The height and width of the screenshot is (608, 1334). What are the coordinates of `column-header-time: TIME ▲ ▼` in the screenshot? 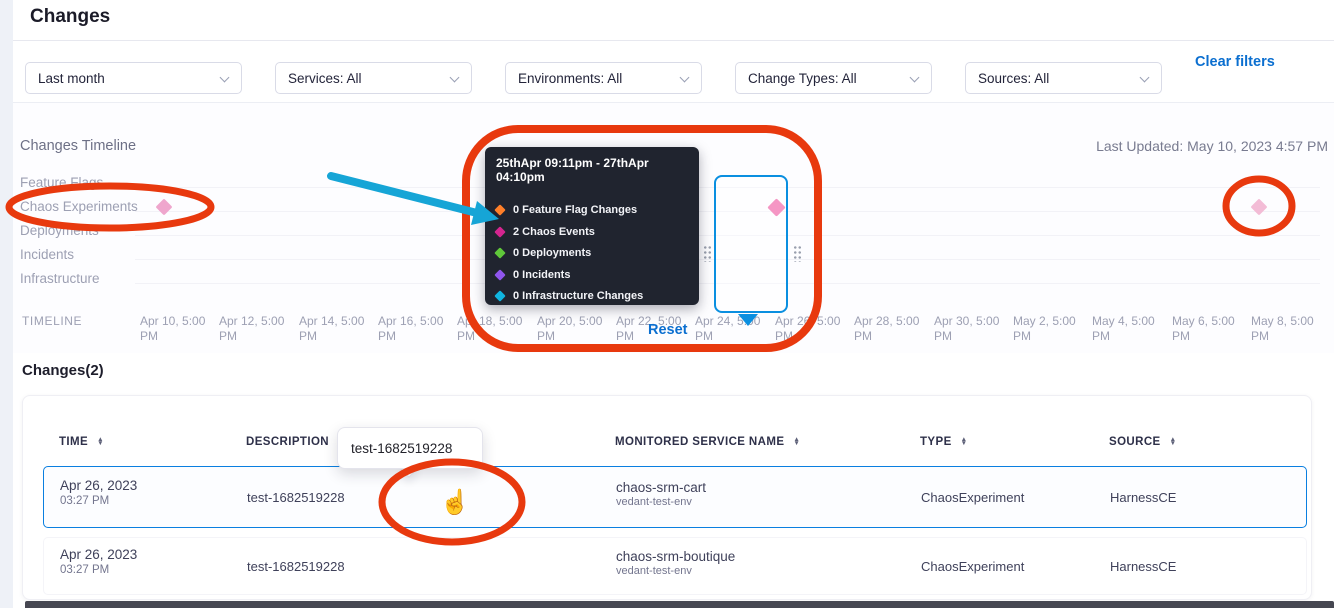 It's located at (81, 441).